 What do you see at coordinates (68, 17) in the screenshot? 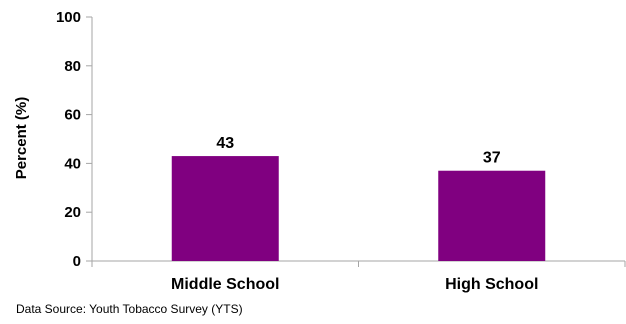
I see `y-tick-label: 100` at bounding box center [68, 17].